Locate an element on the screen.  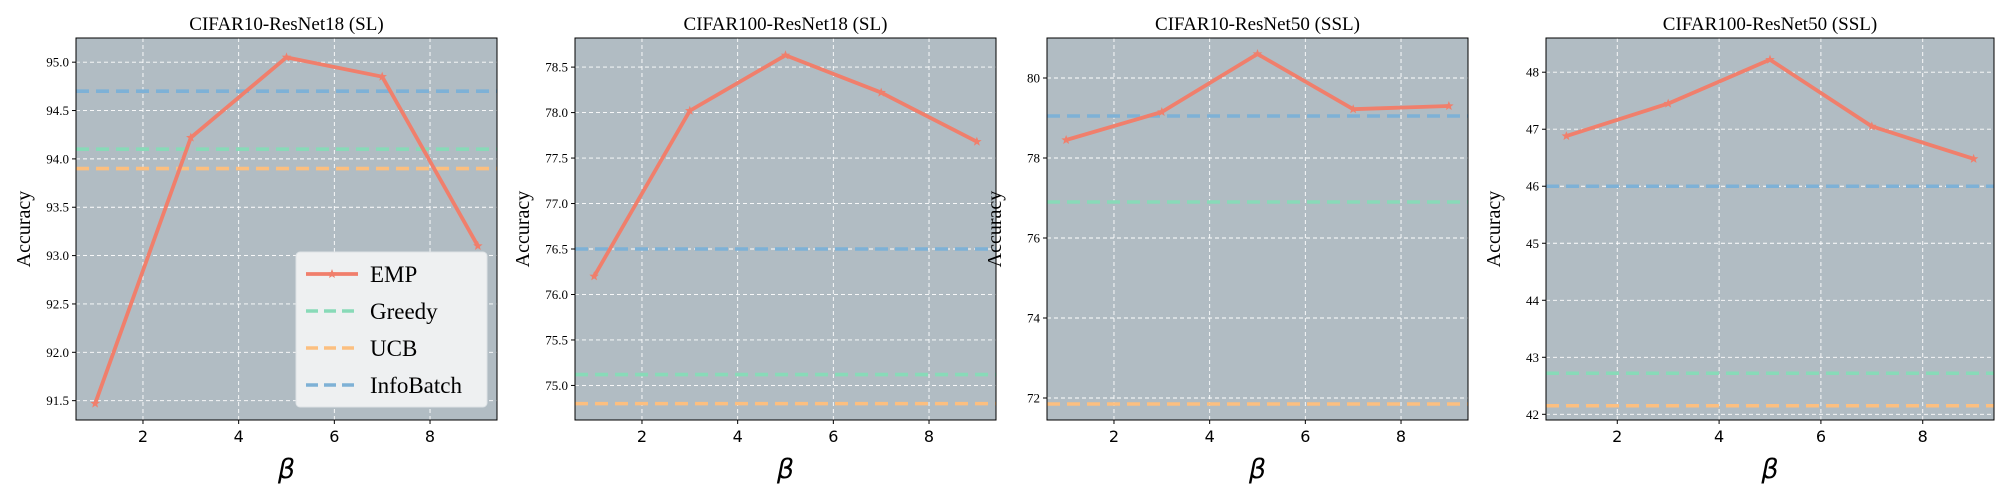
y-tick-label: 74 is located at coordinates (1034, 318).